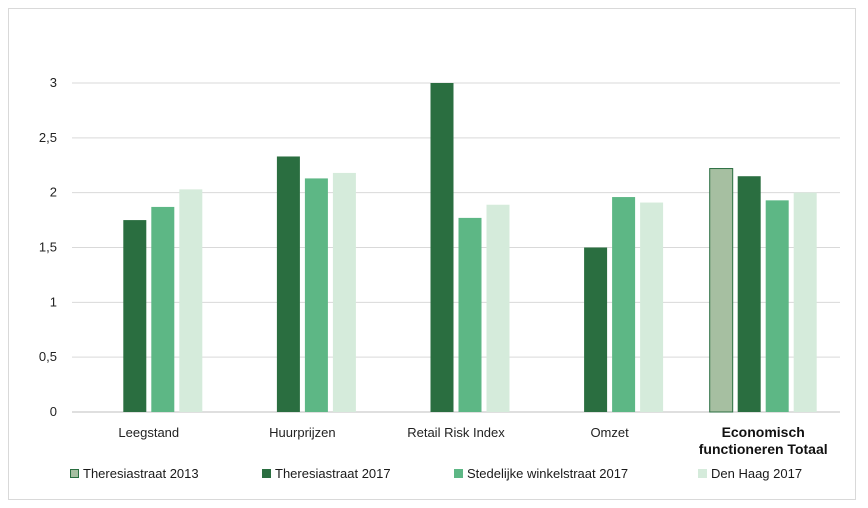 The image size is (868, 508). Describe the element at coordinates (609, 432) in the screenshot. I see `x-tick-label: Omzet` at that location.